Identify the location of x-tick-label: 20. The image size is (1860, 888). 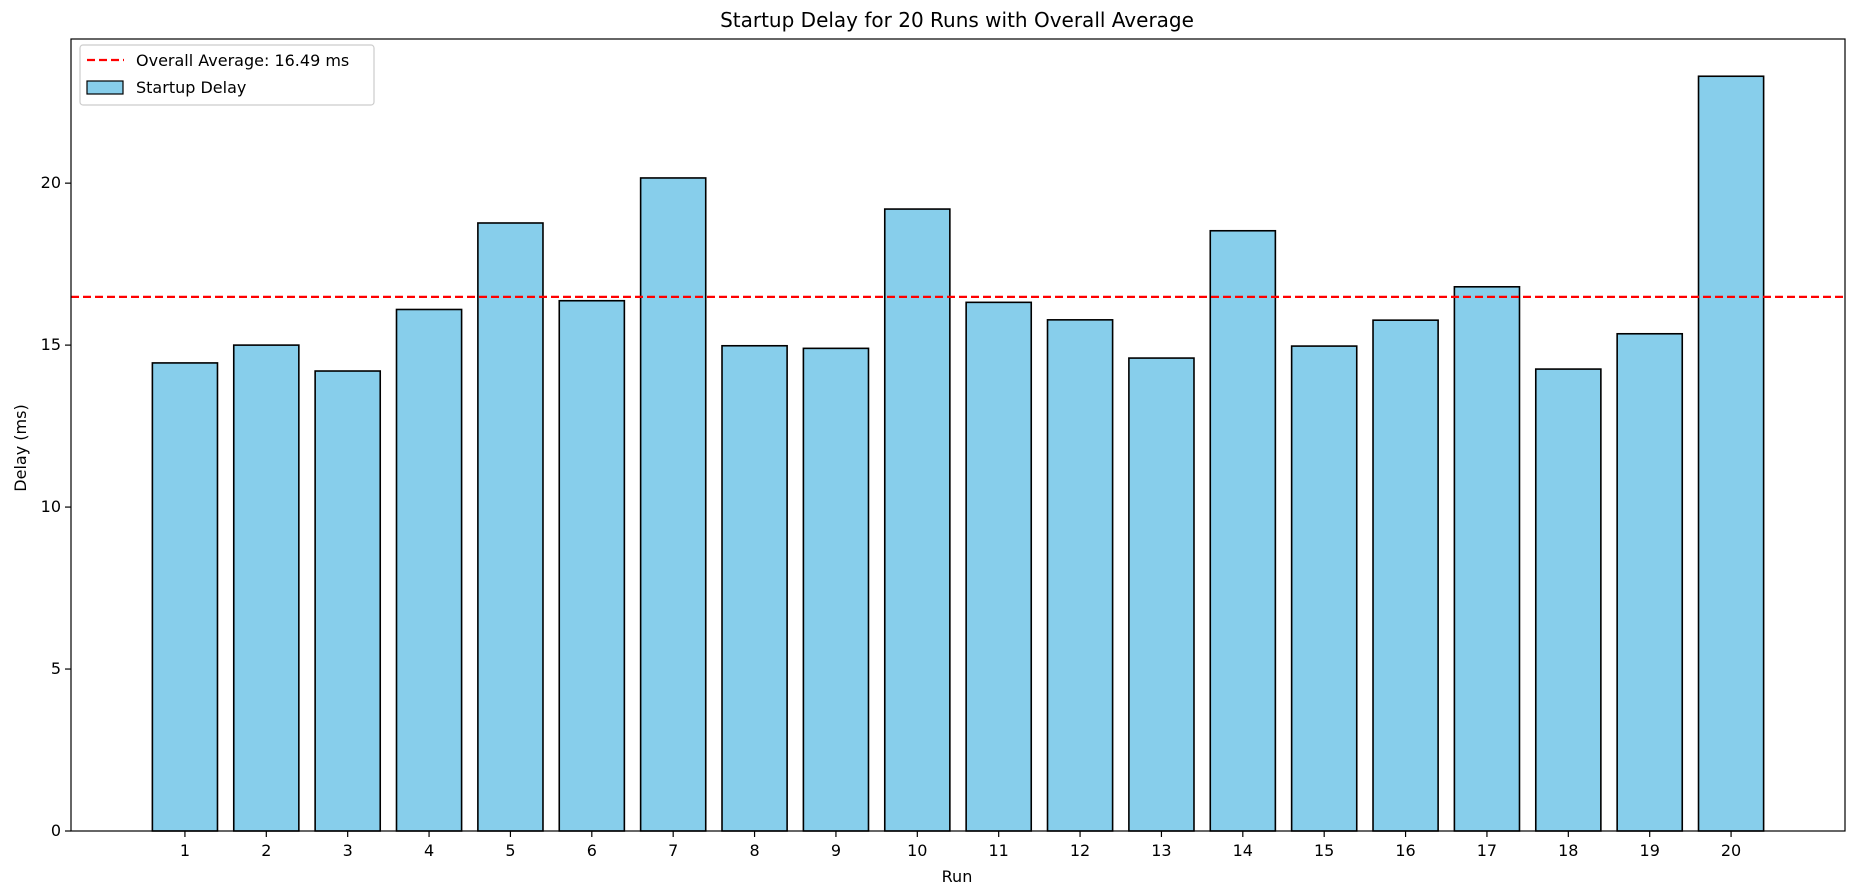
(1731, 850).